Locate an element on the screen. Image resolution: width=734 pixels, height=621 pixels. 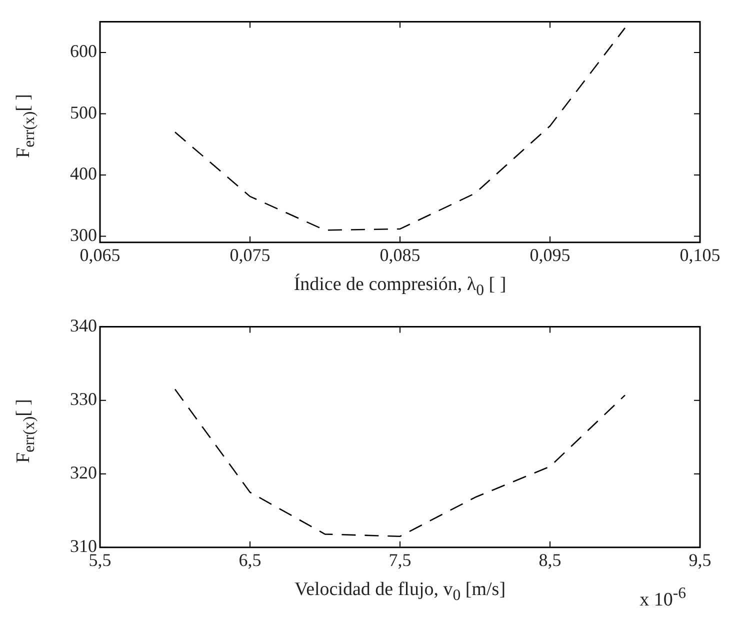
x-axis-title: Índice de compresión, λ$_{0}$ [ ] is located at coordinates (400, 287).